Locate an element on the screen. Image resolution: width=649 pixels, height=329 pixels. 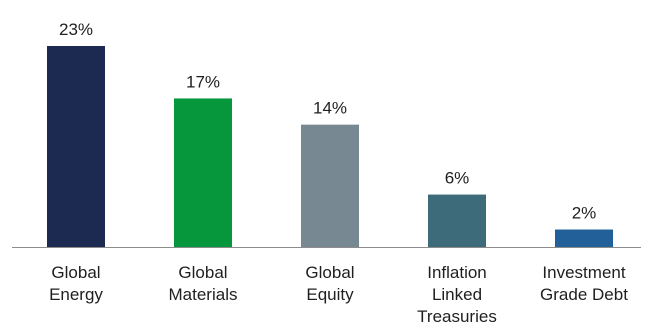
category-label-global-materials: Global Materials is located at coordinates (203, 283).